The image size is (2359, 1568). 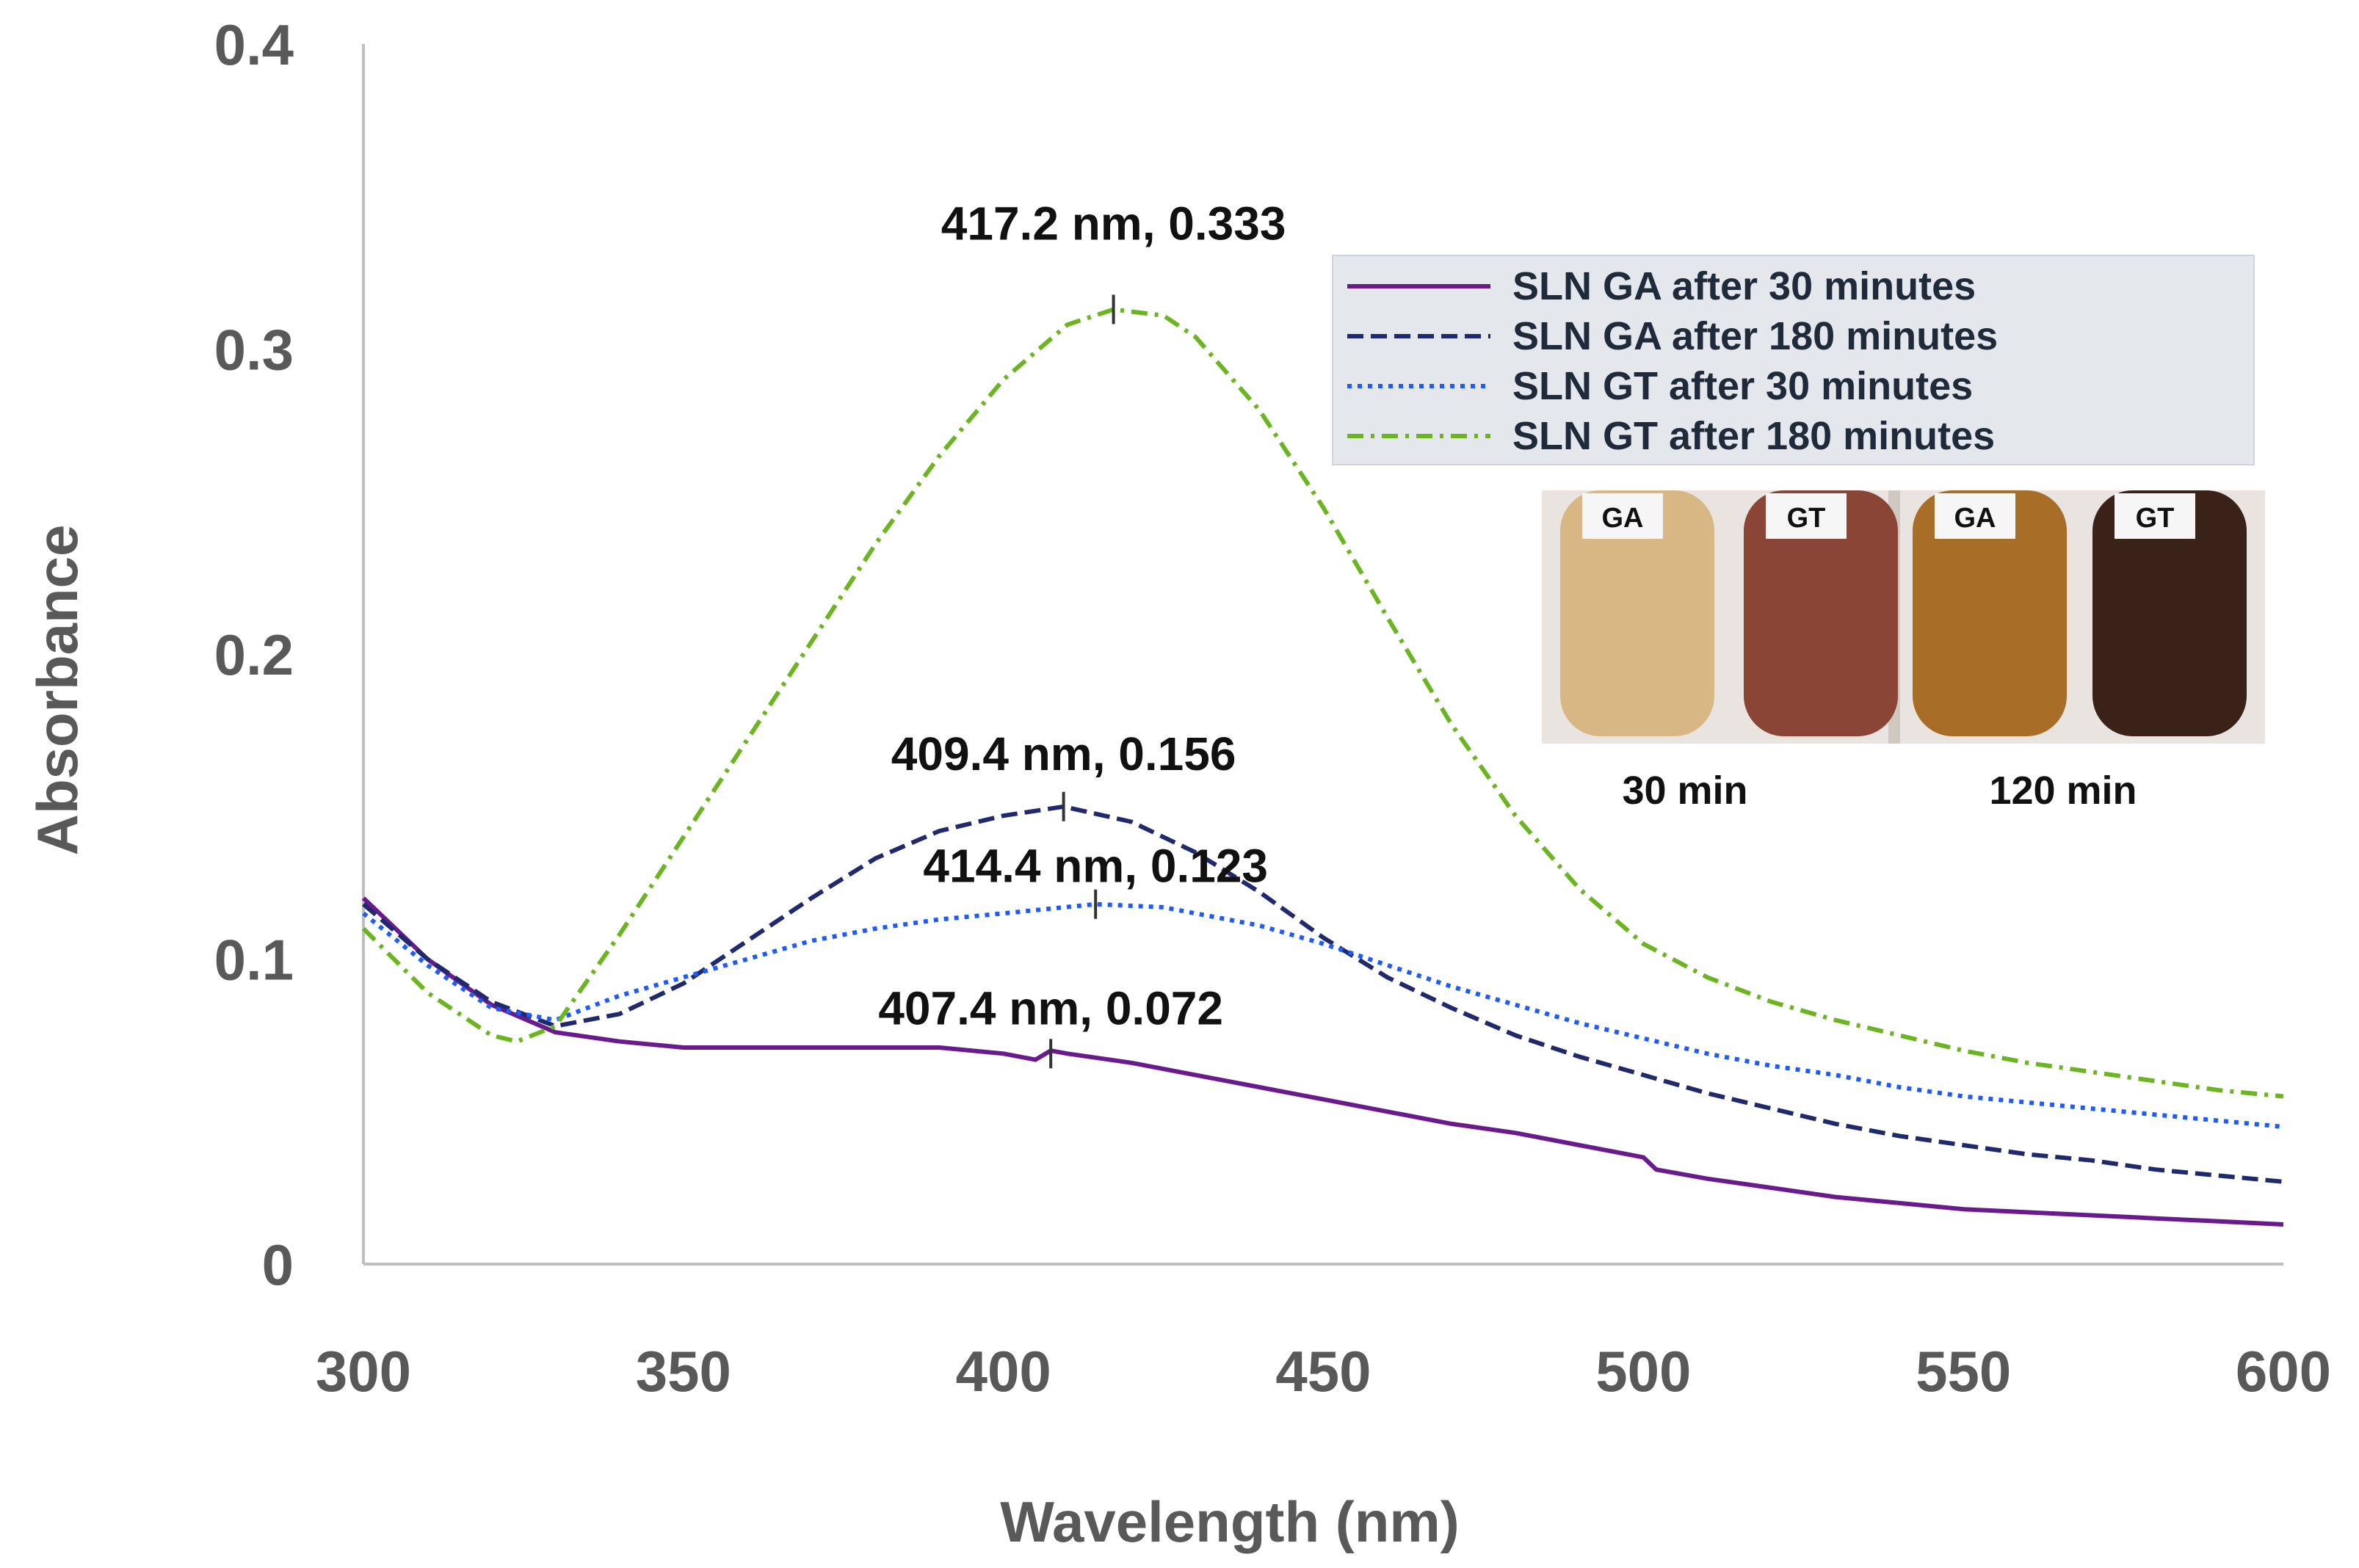 I want to click on y-tick-label: 0.3, so click(x=254, y=350).